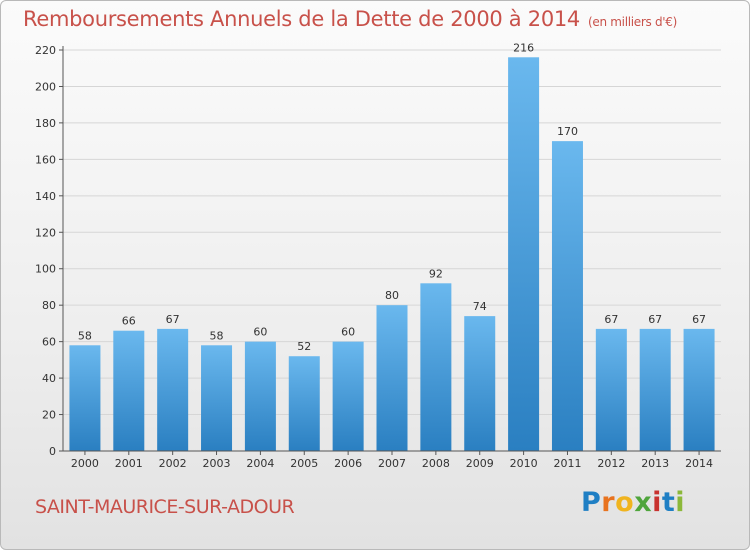 The height and width of the screenshot is (550, 750). Describe the element at coordinates (480, 383) in the screenshot. I see `bar-2009` at that location.